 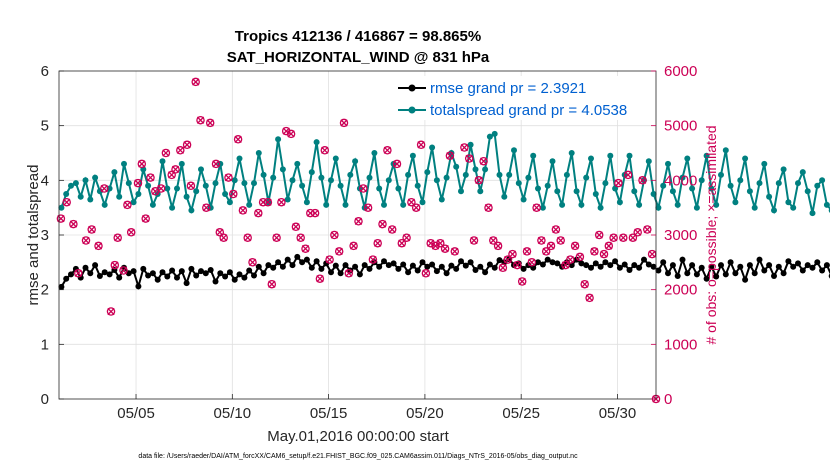 What do you see at coordinates (680, 344) in the screenshot?
I see `y-right-tick-label: 1000` at bounding box center [680, 344].